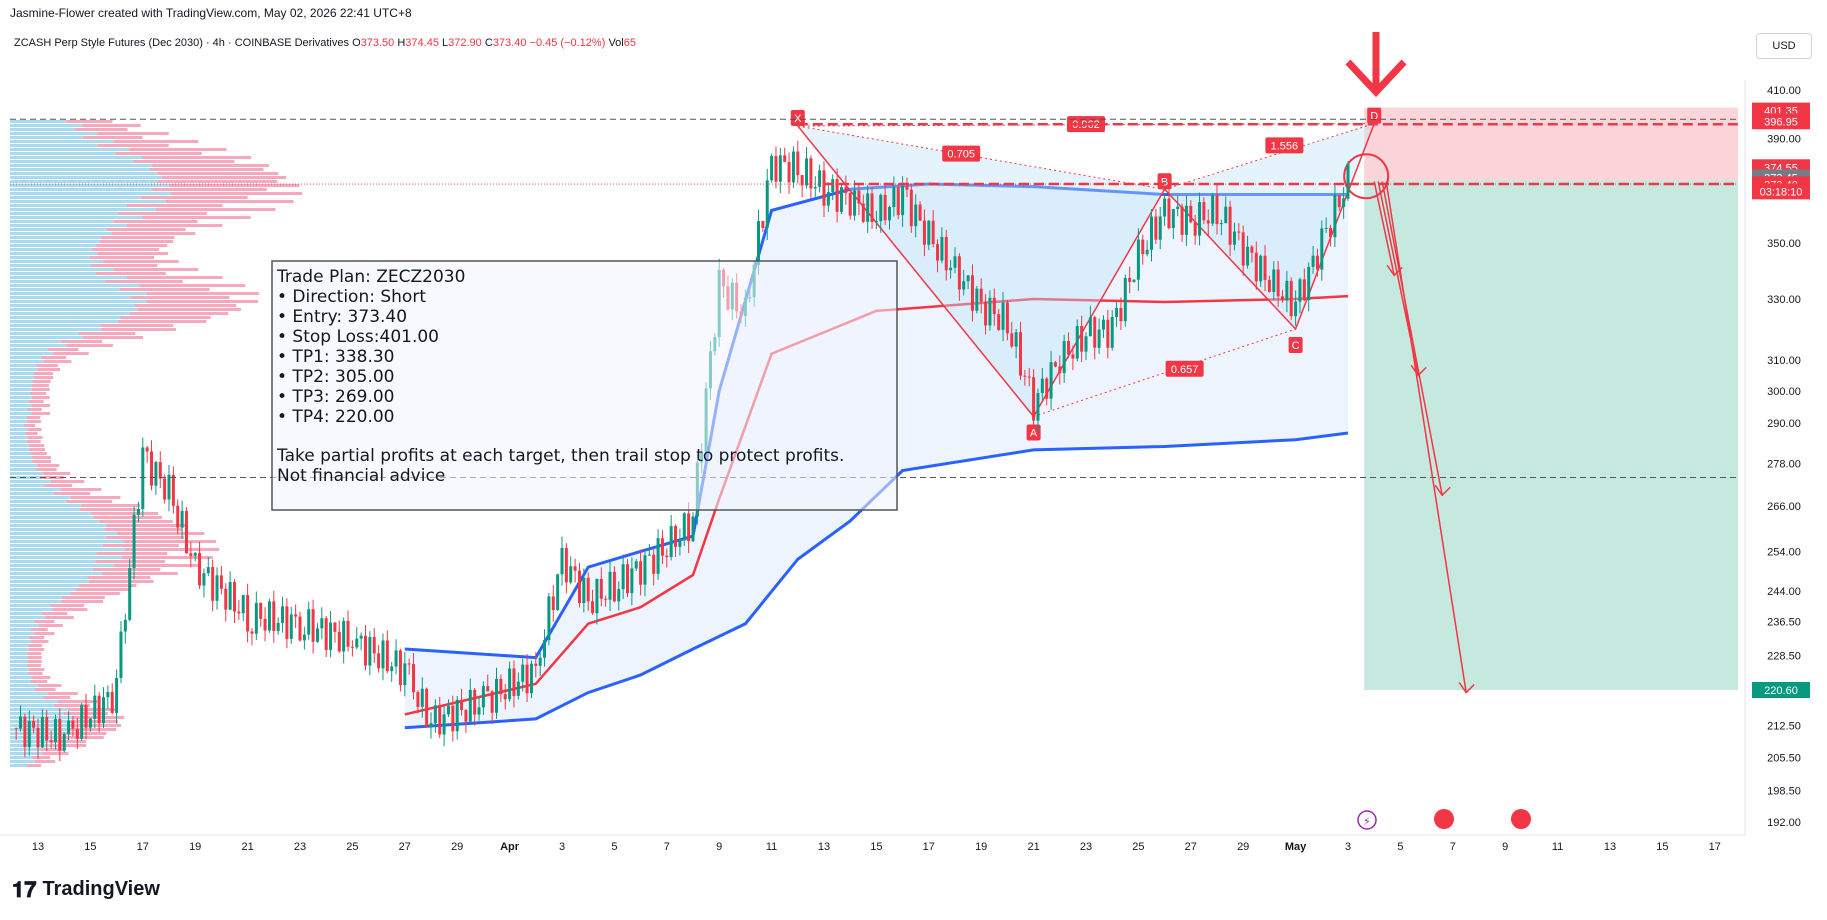 Image resolution: width=1827 pixels, height=920 pixels. What do you see at coordinates (1784, 392) in the screenshot?
I see `price-tick-label: 300.00` at bounding box center [1784, 392].